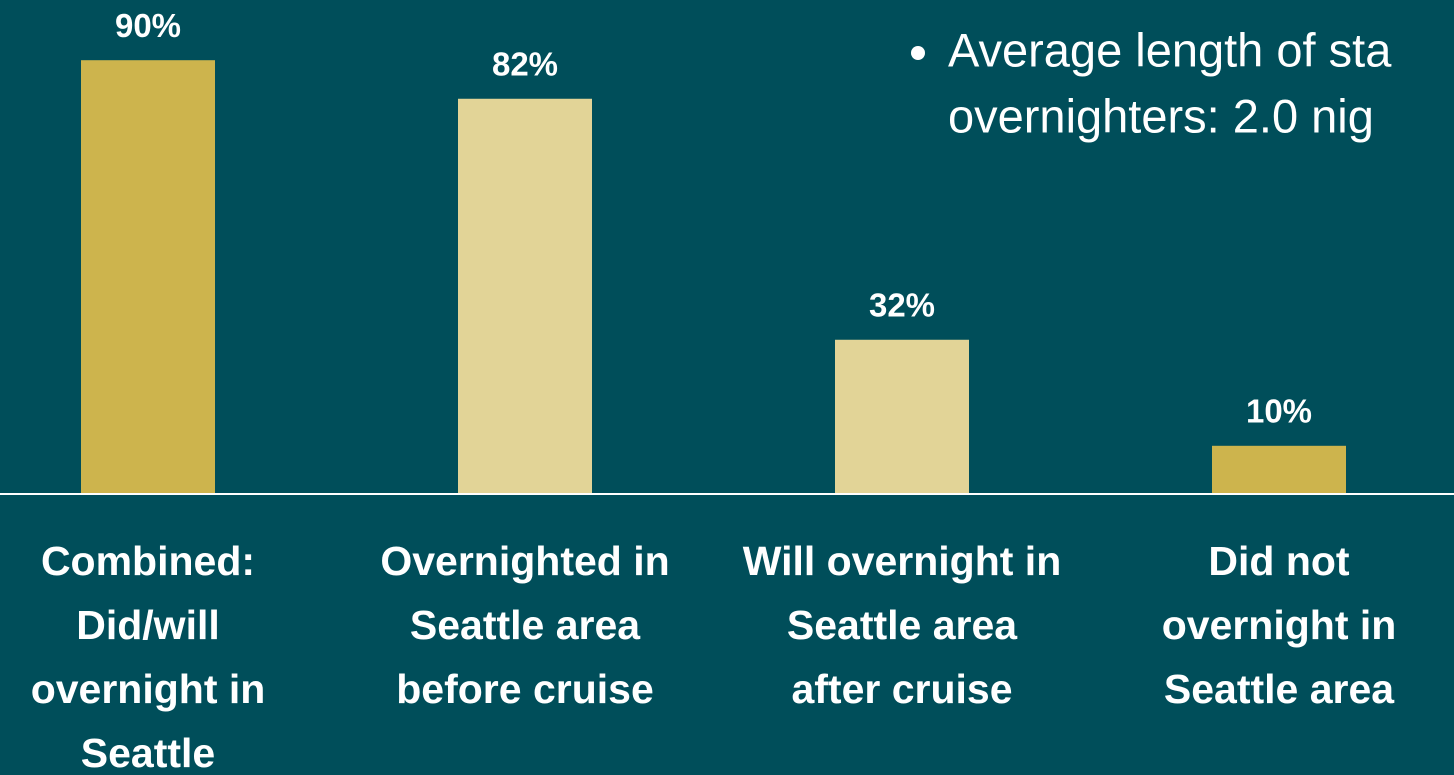  I want to click on x-tick-label: Seattle, so click(148, 752).